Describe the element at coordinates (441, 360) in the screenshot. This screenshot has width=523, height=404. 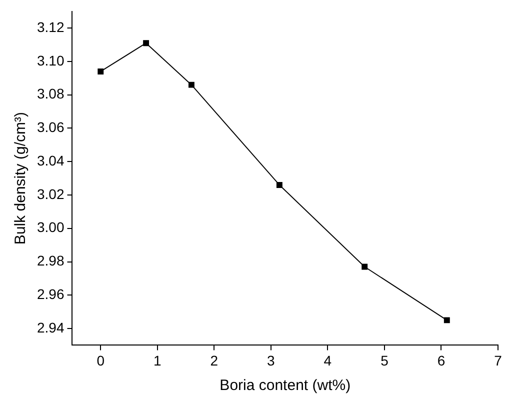
I see `x-tick-label: 6` at that location.